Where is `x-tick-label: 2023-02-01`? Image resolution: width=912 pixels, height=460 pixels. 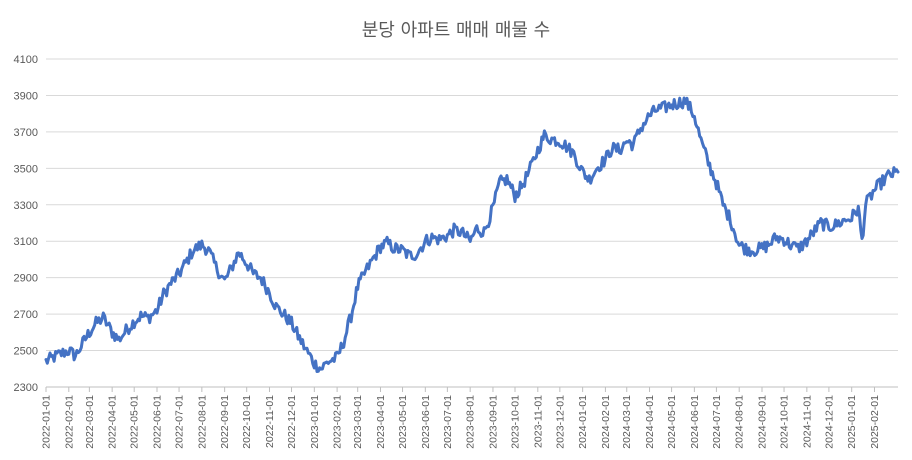 x-tick-label: 2023-02-01 is located at coordinates (338, 422).